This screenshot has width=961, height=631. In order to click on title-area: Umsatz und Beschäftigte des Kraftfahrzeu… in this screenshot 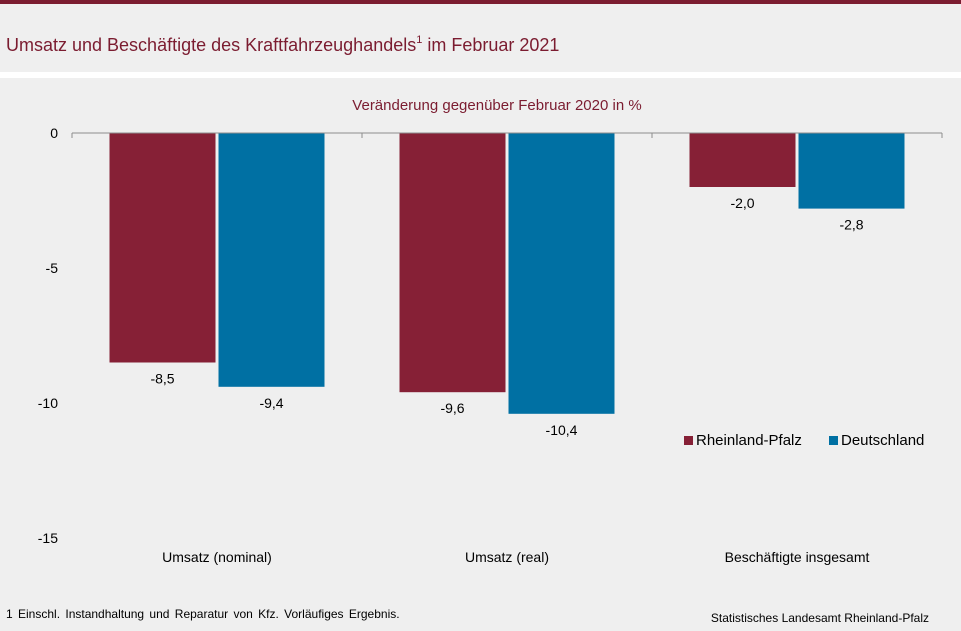, I will do `click(480, 38)`.